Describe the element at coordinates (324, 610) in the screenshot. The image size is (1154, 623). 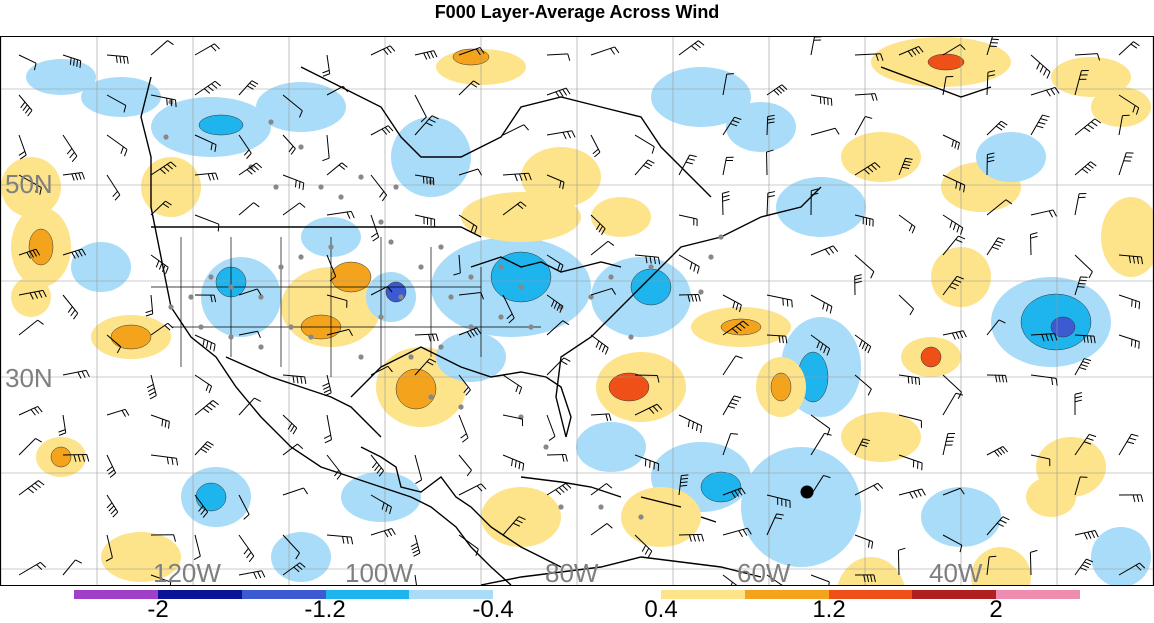
I see `colorbar-tick-label: -1.2` at that location.